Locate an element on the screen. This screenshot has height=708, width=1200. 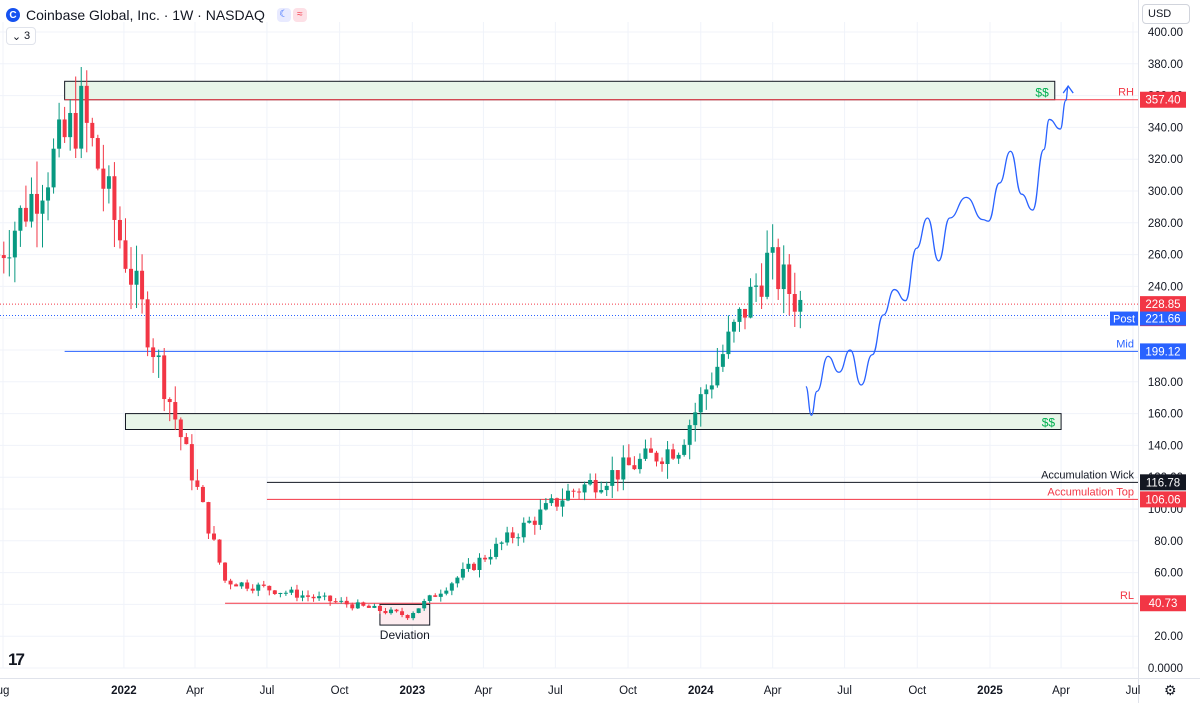
y-tick-label: 60.00 is located at coordinates (1168, 574).